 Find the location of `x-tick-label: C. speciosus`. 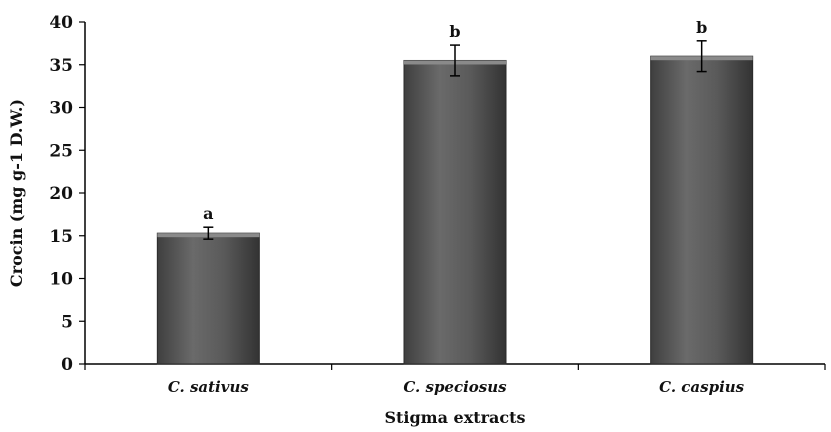

x-tick-label: C. speciosus is located at coordinates (455, 387).